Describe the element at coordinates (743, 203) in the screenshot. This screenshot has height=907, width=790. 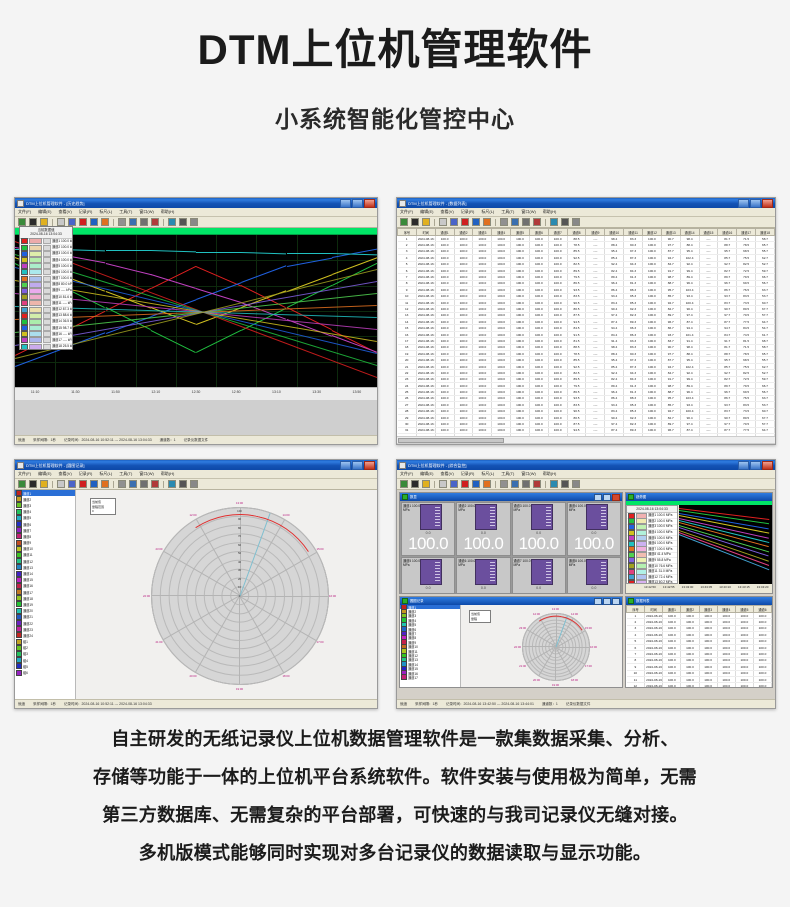
I see `minimize-icon` at that location.